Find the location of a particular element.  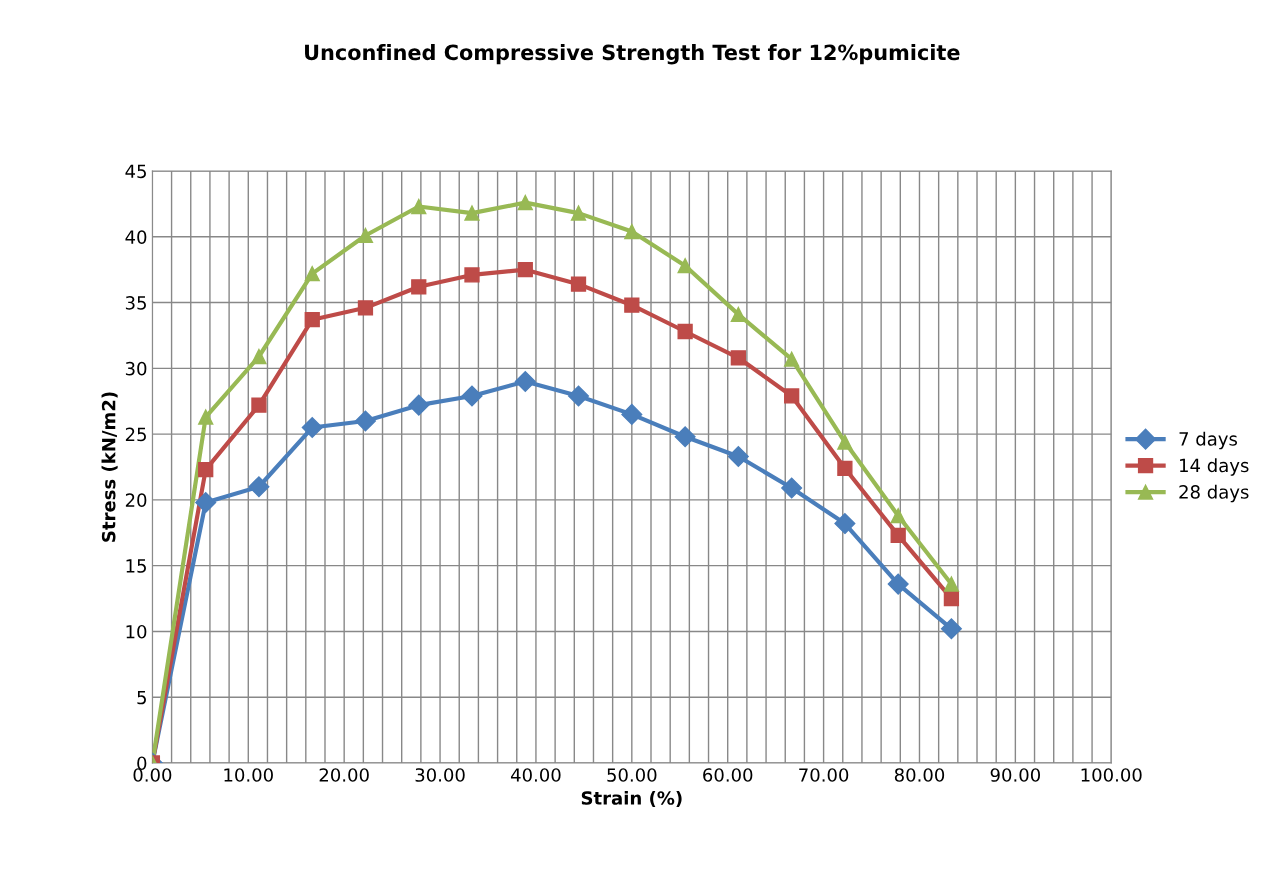

x-tick-label: 50.00 is located at coordinates (632, 775).